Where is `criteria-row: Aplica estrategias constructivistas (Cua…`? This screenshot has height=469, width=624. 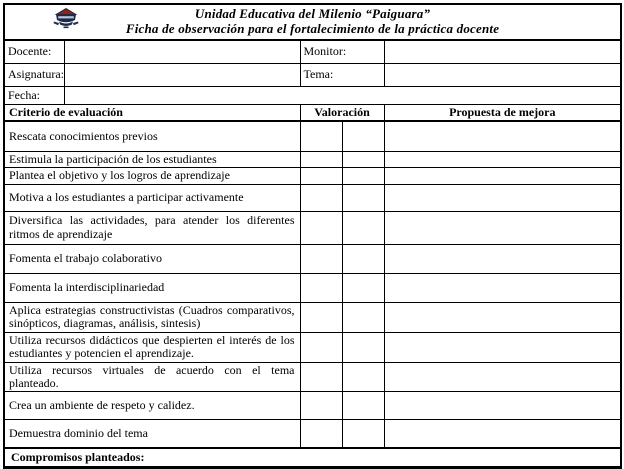 criteria-row: Aplica estrategias constructivistas (Cua… is located at coordinates (312, 317).